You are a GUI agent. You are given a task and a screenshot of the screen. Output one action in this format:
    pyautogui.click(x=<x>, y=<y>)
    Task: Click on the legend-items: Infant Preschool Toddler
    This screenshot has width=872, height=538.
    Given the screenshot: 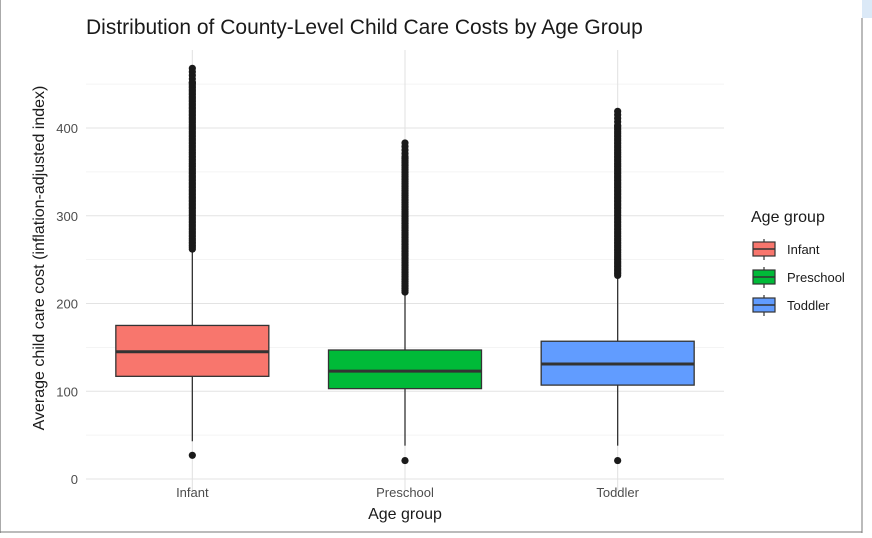 What is the action you would take?
    pyautogui.click(x=798, y=277)
    